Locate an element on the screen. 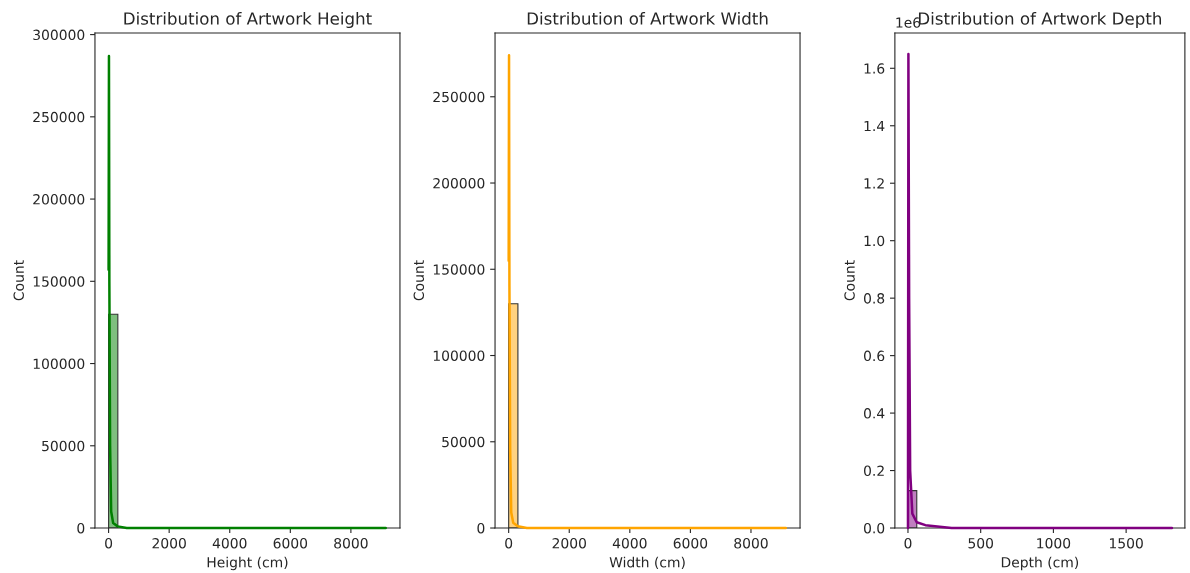 Image resolution: width=1190 pixels, height=573 pixels. x-tick-label: 1500 is located at coordinates (1126, 543).